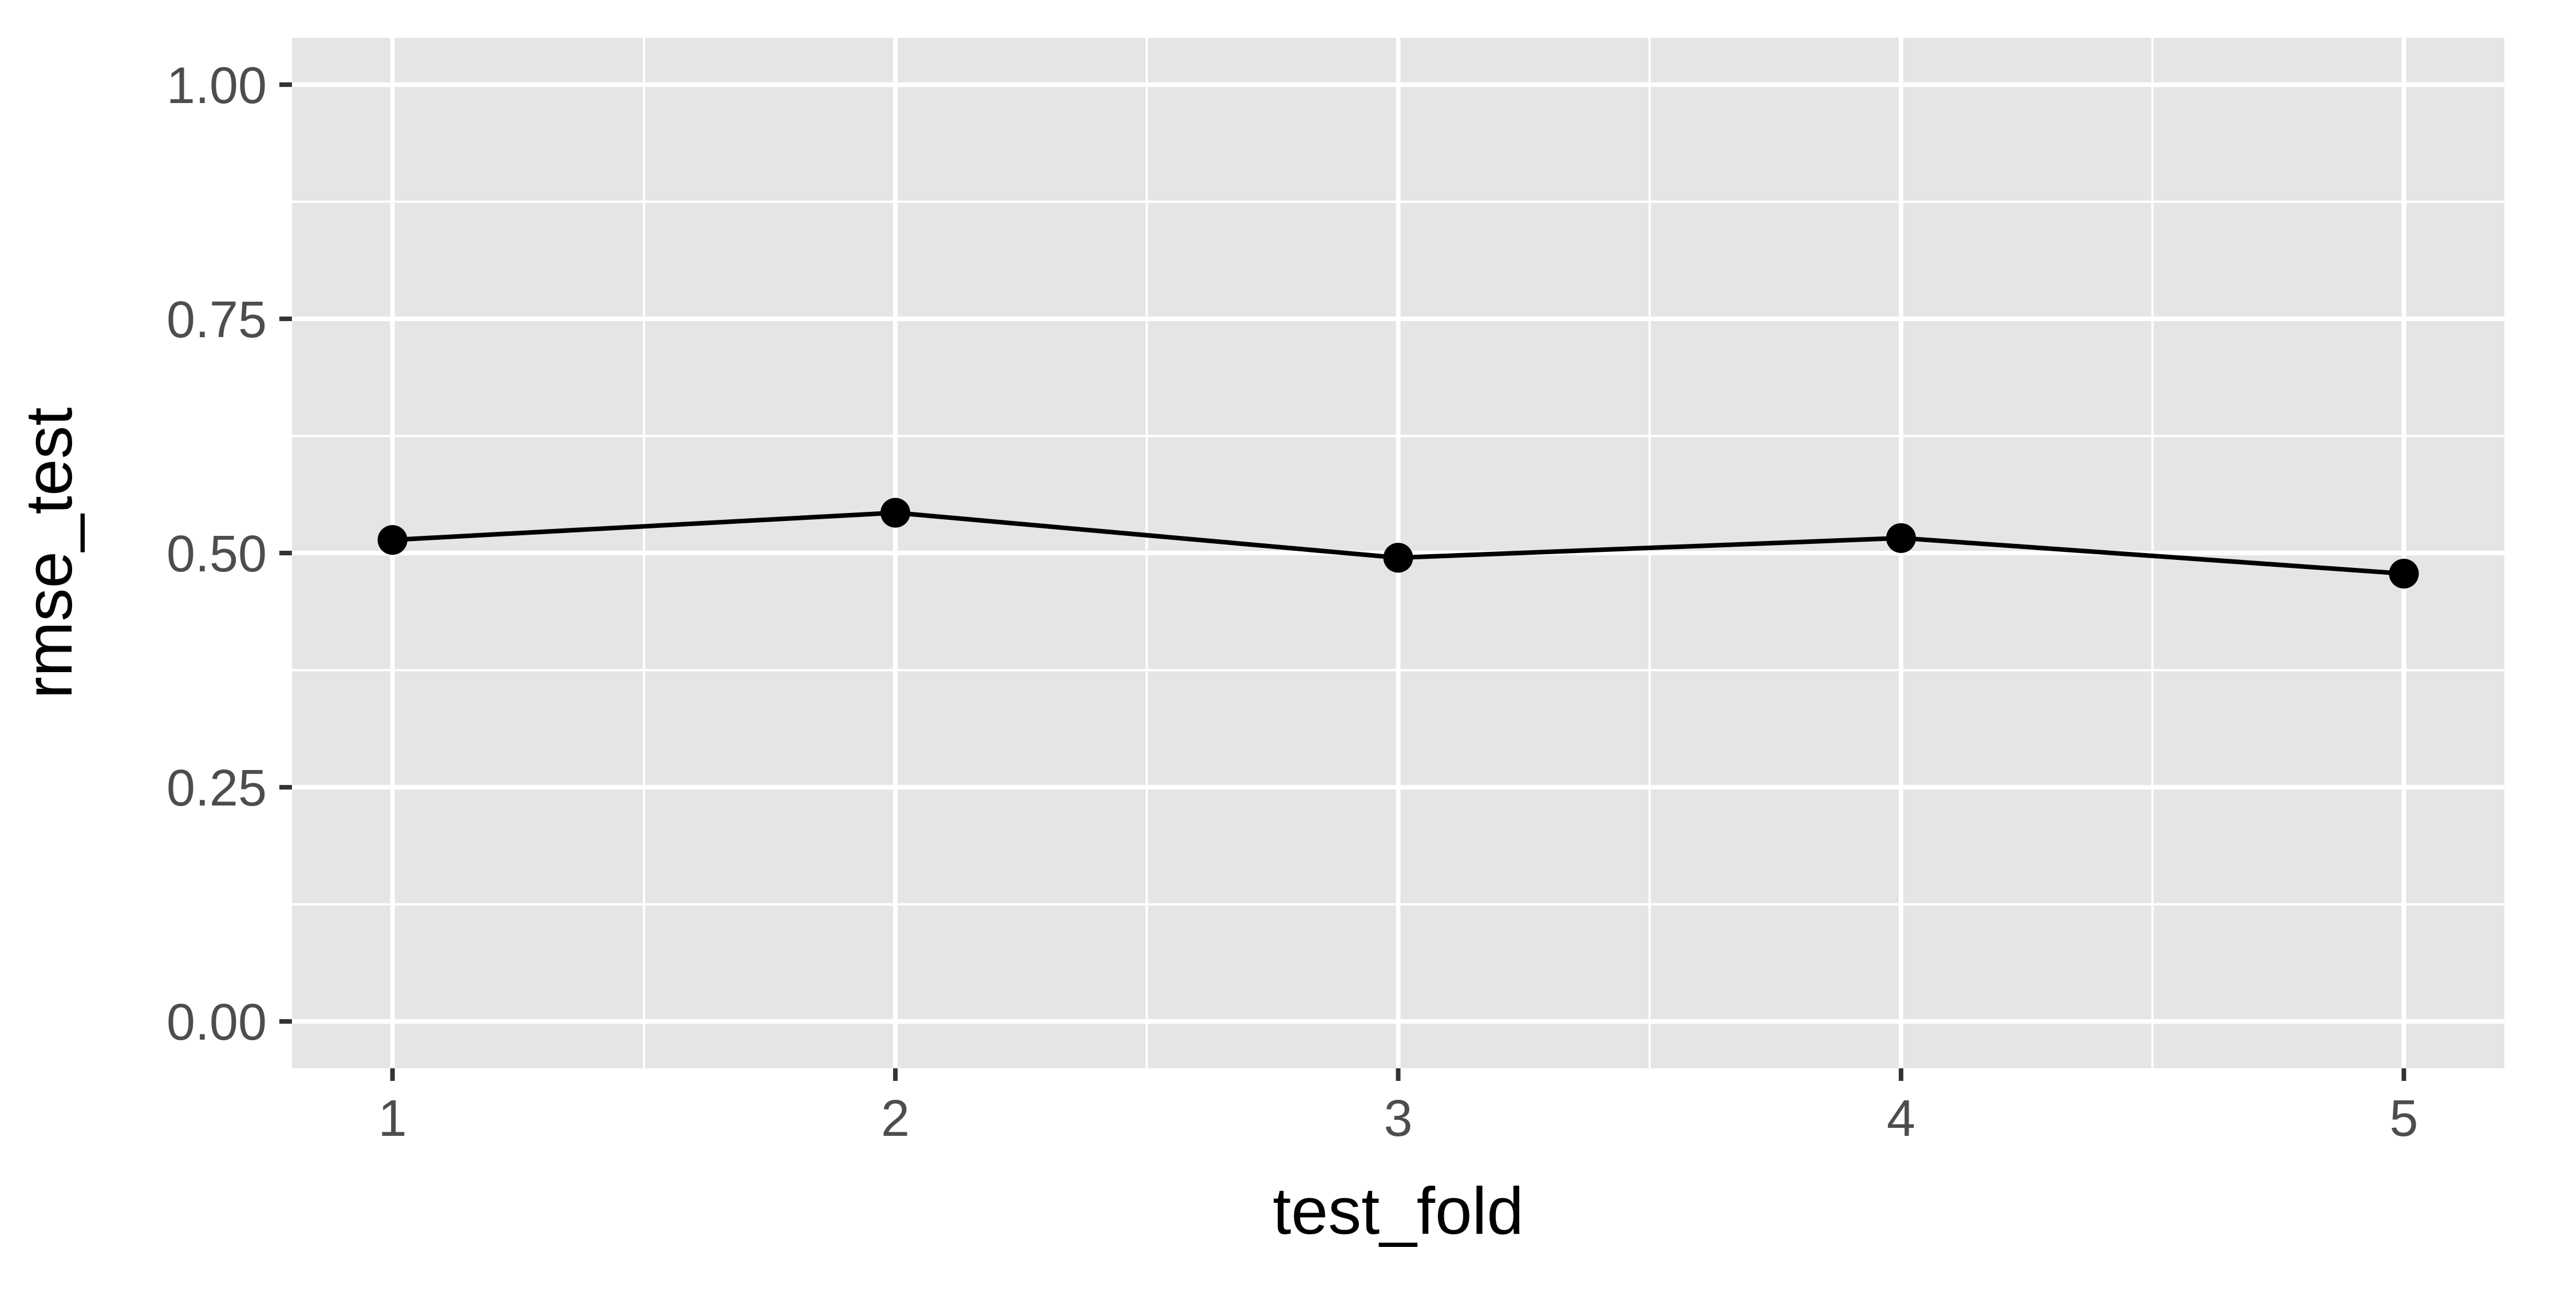 Image resolution: width=2576 pixels, height=1291 pixels. What do you see at coordinates (1398, 1211) in the screenshot?
I see `x-axis-title: test_fold` at bounding box center [1398, 1211].